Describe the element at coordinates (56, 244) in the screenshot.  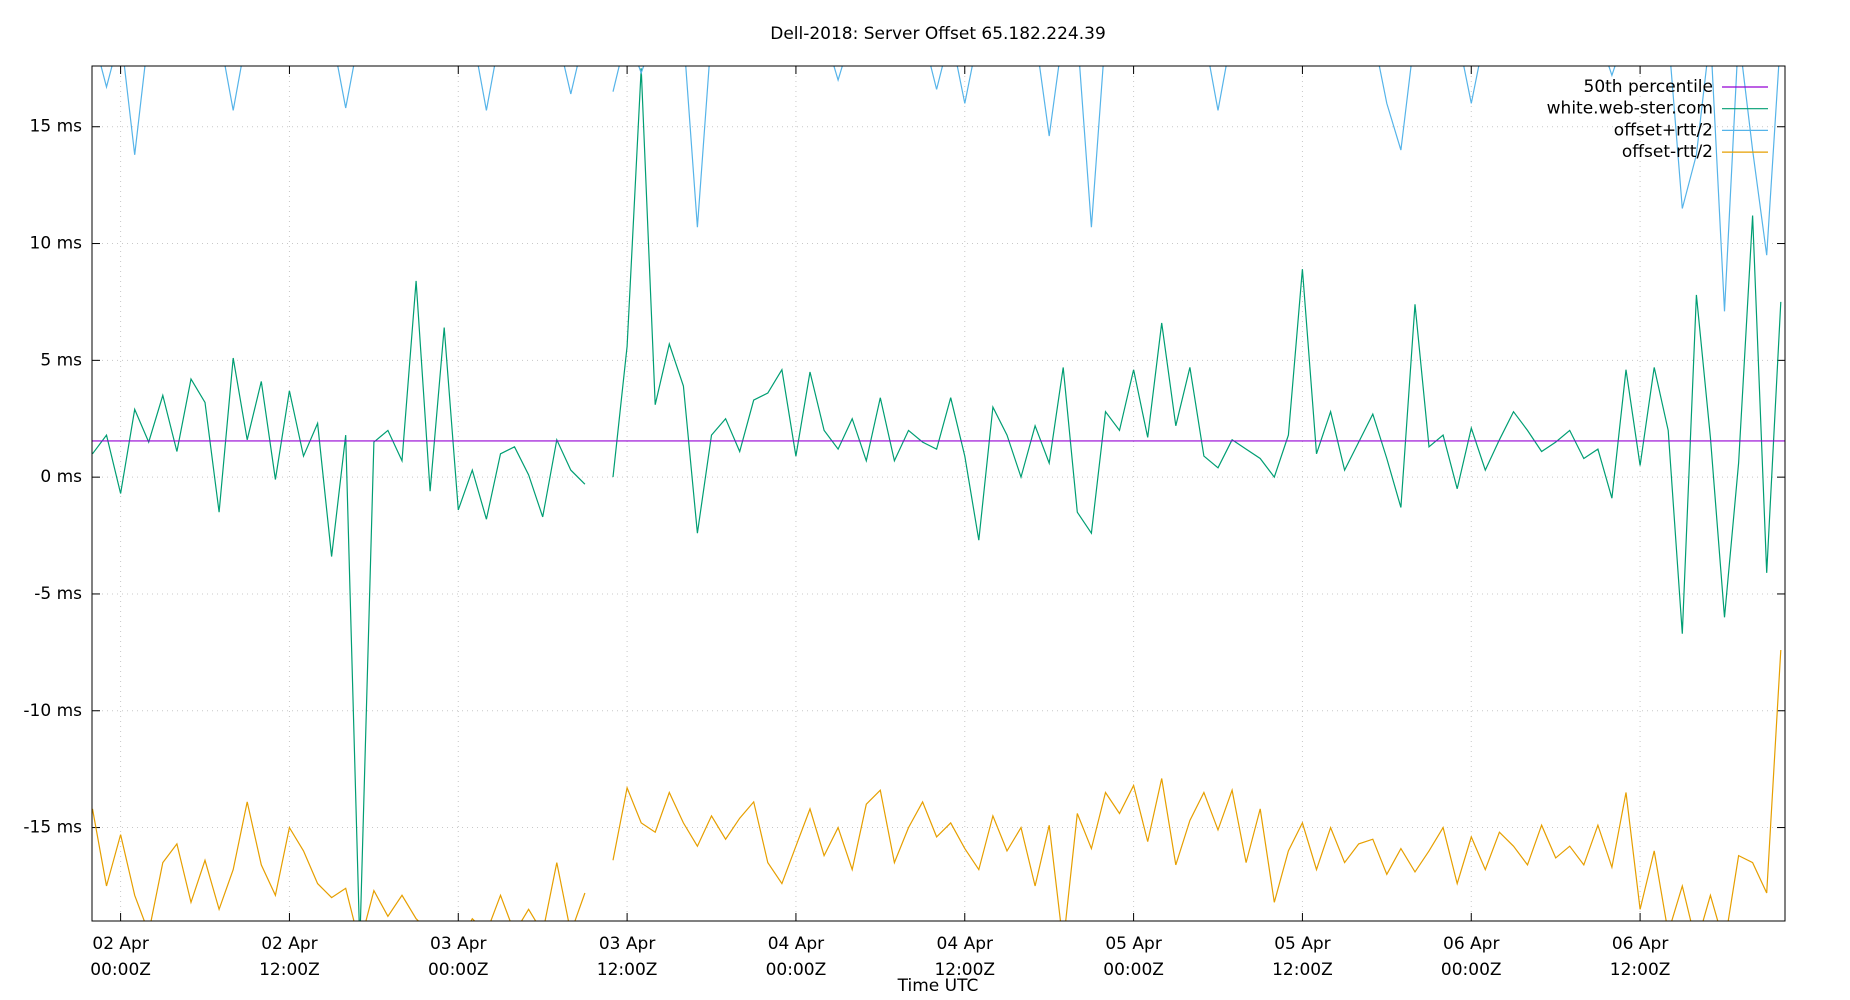
I see `y-tick-label: 10 ms` at that location.